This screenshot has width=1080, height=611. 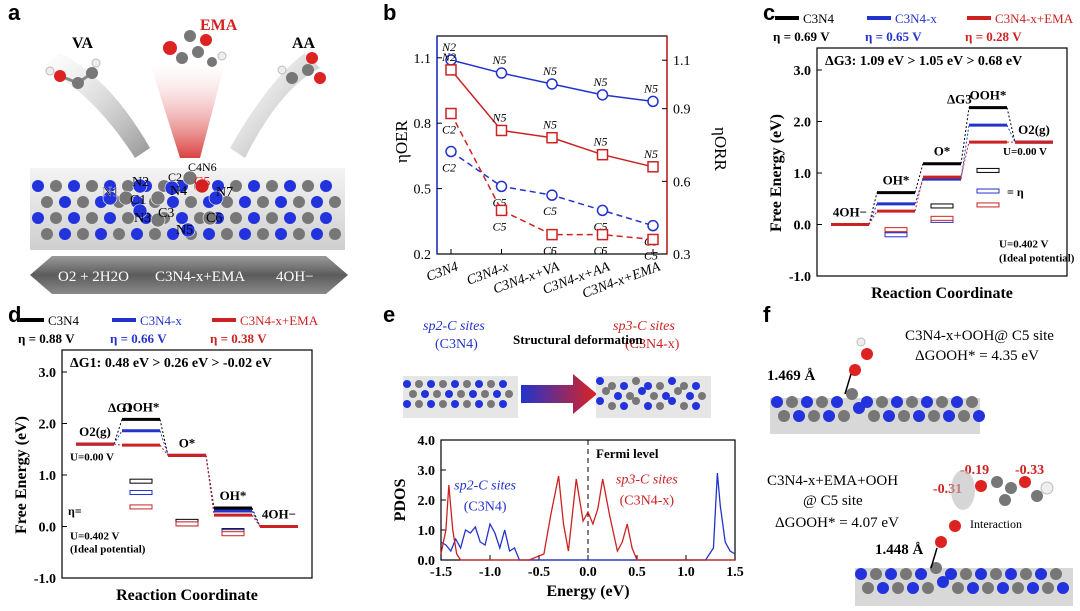 What do you see at coordinates (539, 572) in the screenshot?
I see `x-tick-label: -0.5` at bounding box center [539, 572].